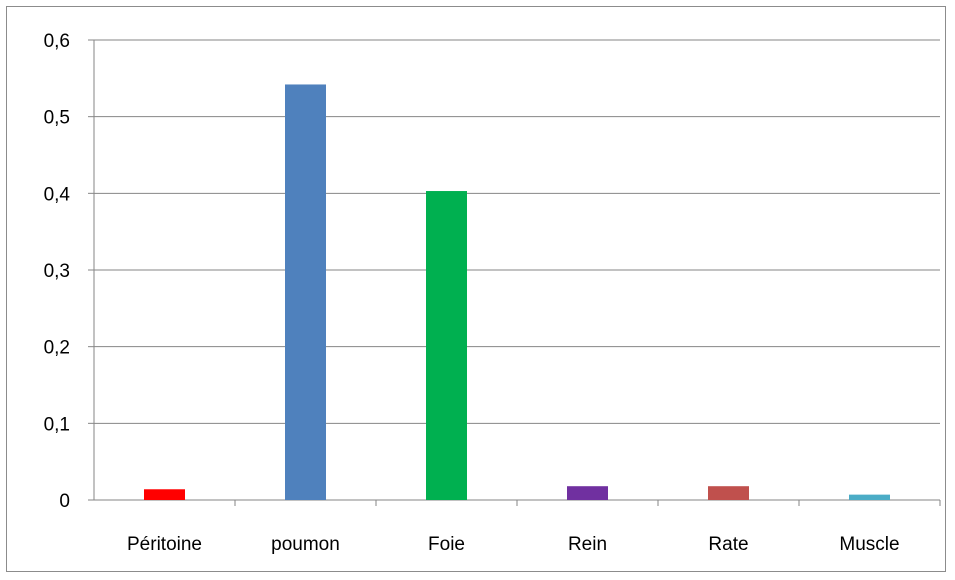 The height and width of the screenshot is (580, 955). What do you see at coordinates (587, 544) in the screenshot?
I see `x-tick-label: Rein` at bounding box center [587, 544].